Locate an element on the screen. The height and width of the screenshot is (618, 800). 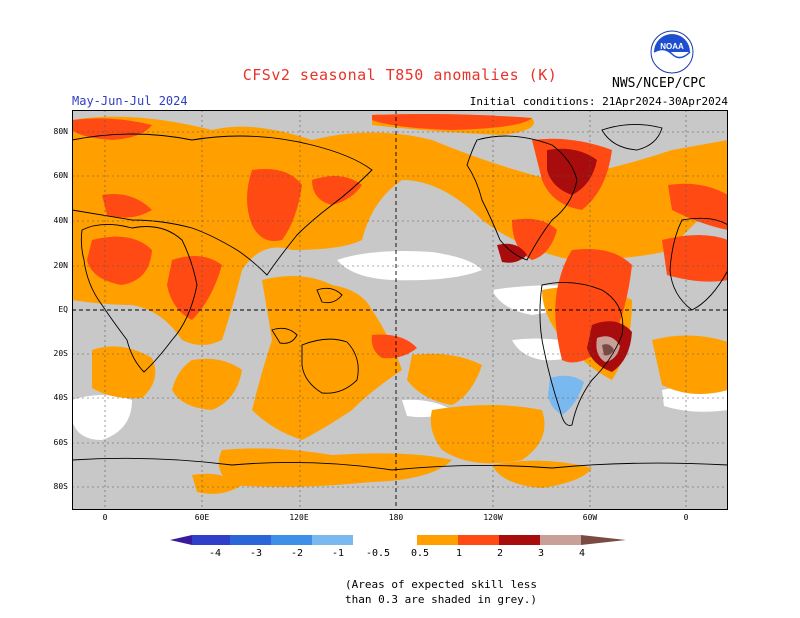
colorbar-label: 4 is located at coordinates (582, 553).